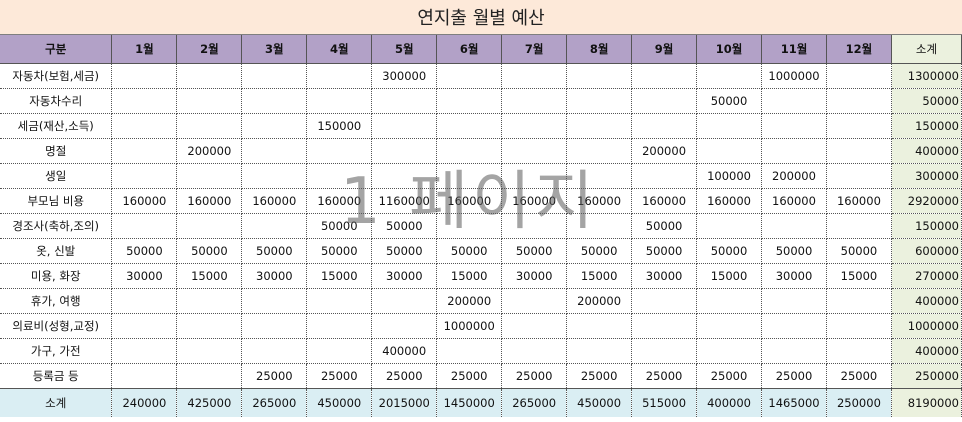 The width and height of the screenshot is (962, 422). What do you see at coordinates (794, 402) in the screenshot?
I see `summary-cell: 1465000` at bounding box center [794, 402].